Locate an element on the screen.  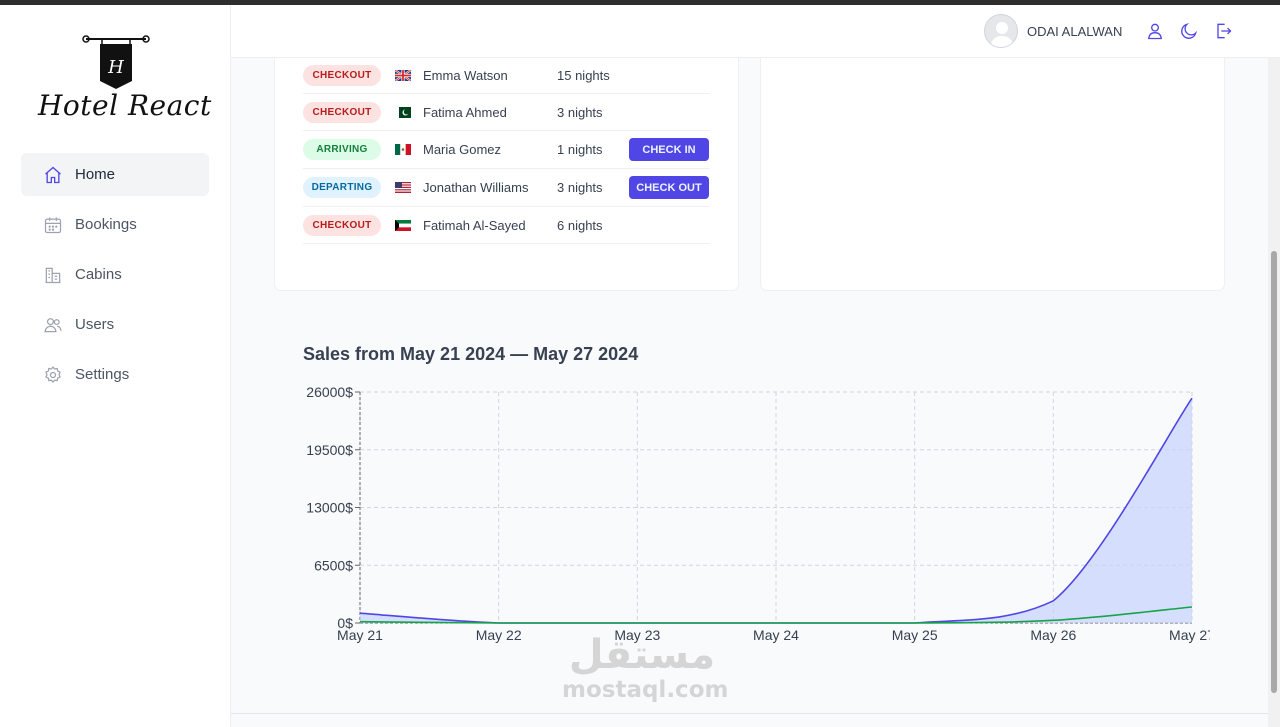
kw-flag-icon is located at coordinates (403, 225).